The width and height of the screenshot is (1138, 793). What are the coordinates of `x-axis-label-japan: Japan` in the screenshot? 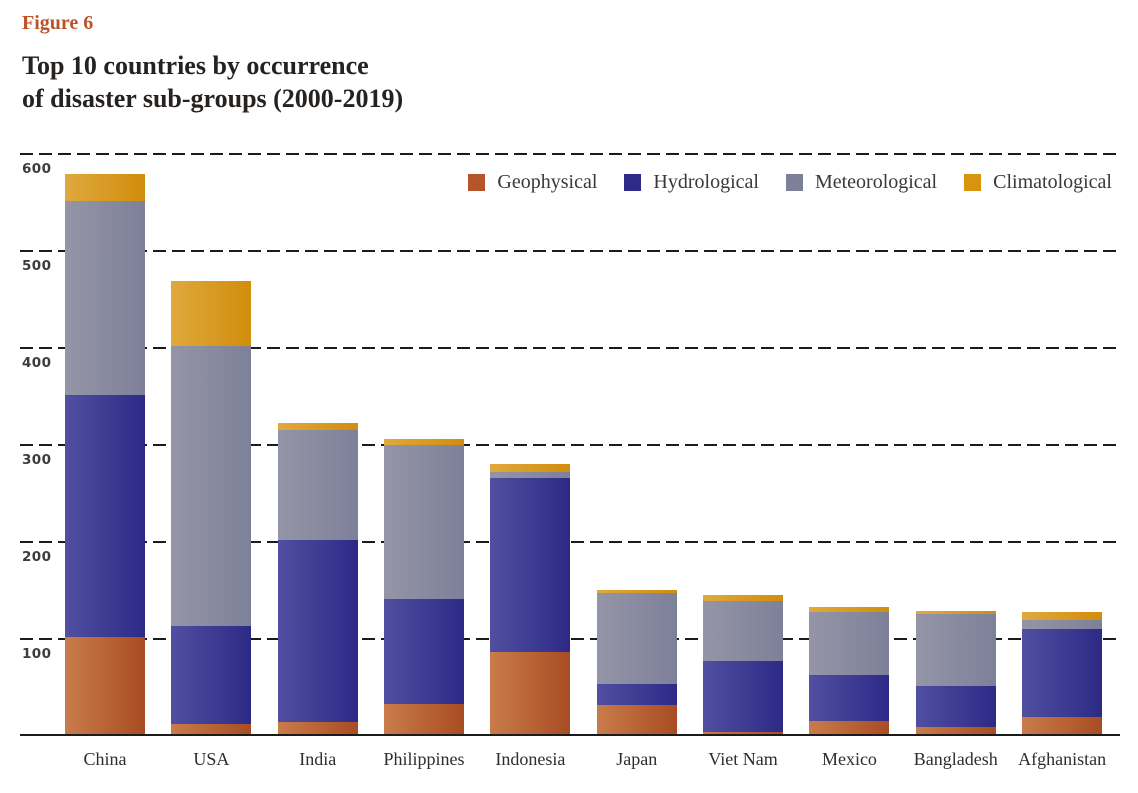 It's located at (637, 759).